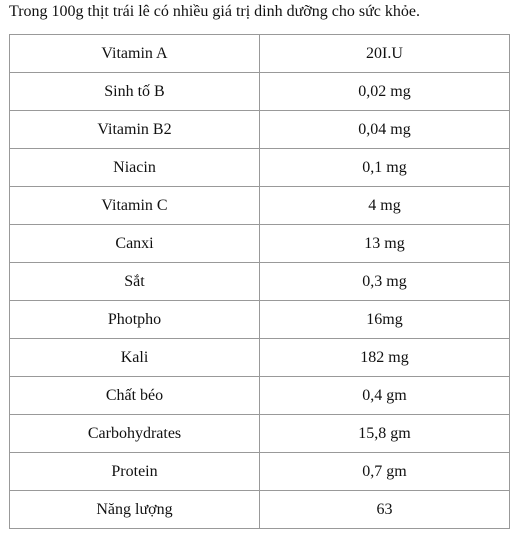 The image size is (519, 540). What do you see at coordinates (134, 243) in the screenshot?
I see `nutrient-name: Canxi` at bounding box center [134, 243].